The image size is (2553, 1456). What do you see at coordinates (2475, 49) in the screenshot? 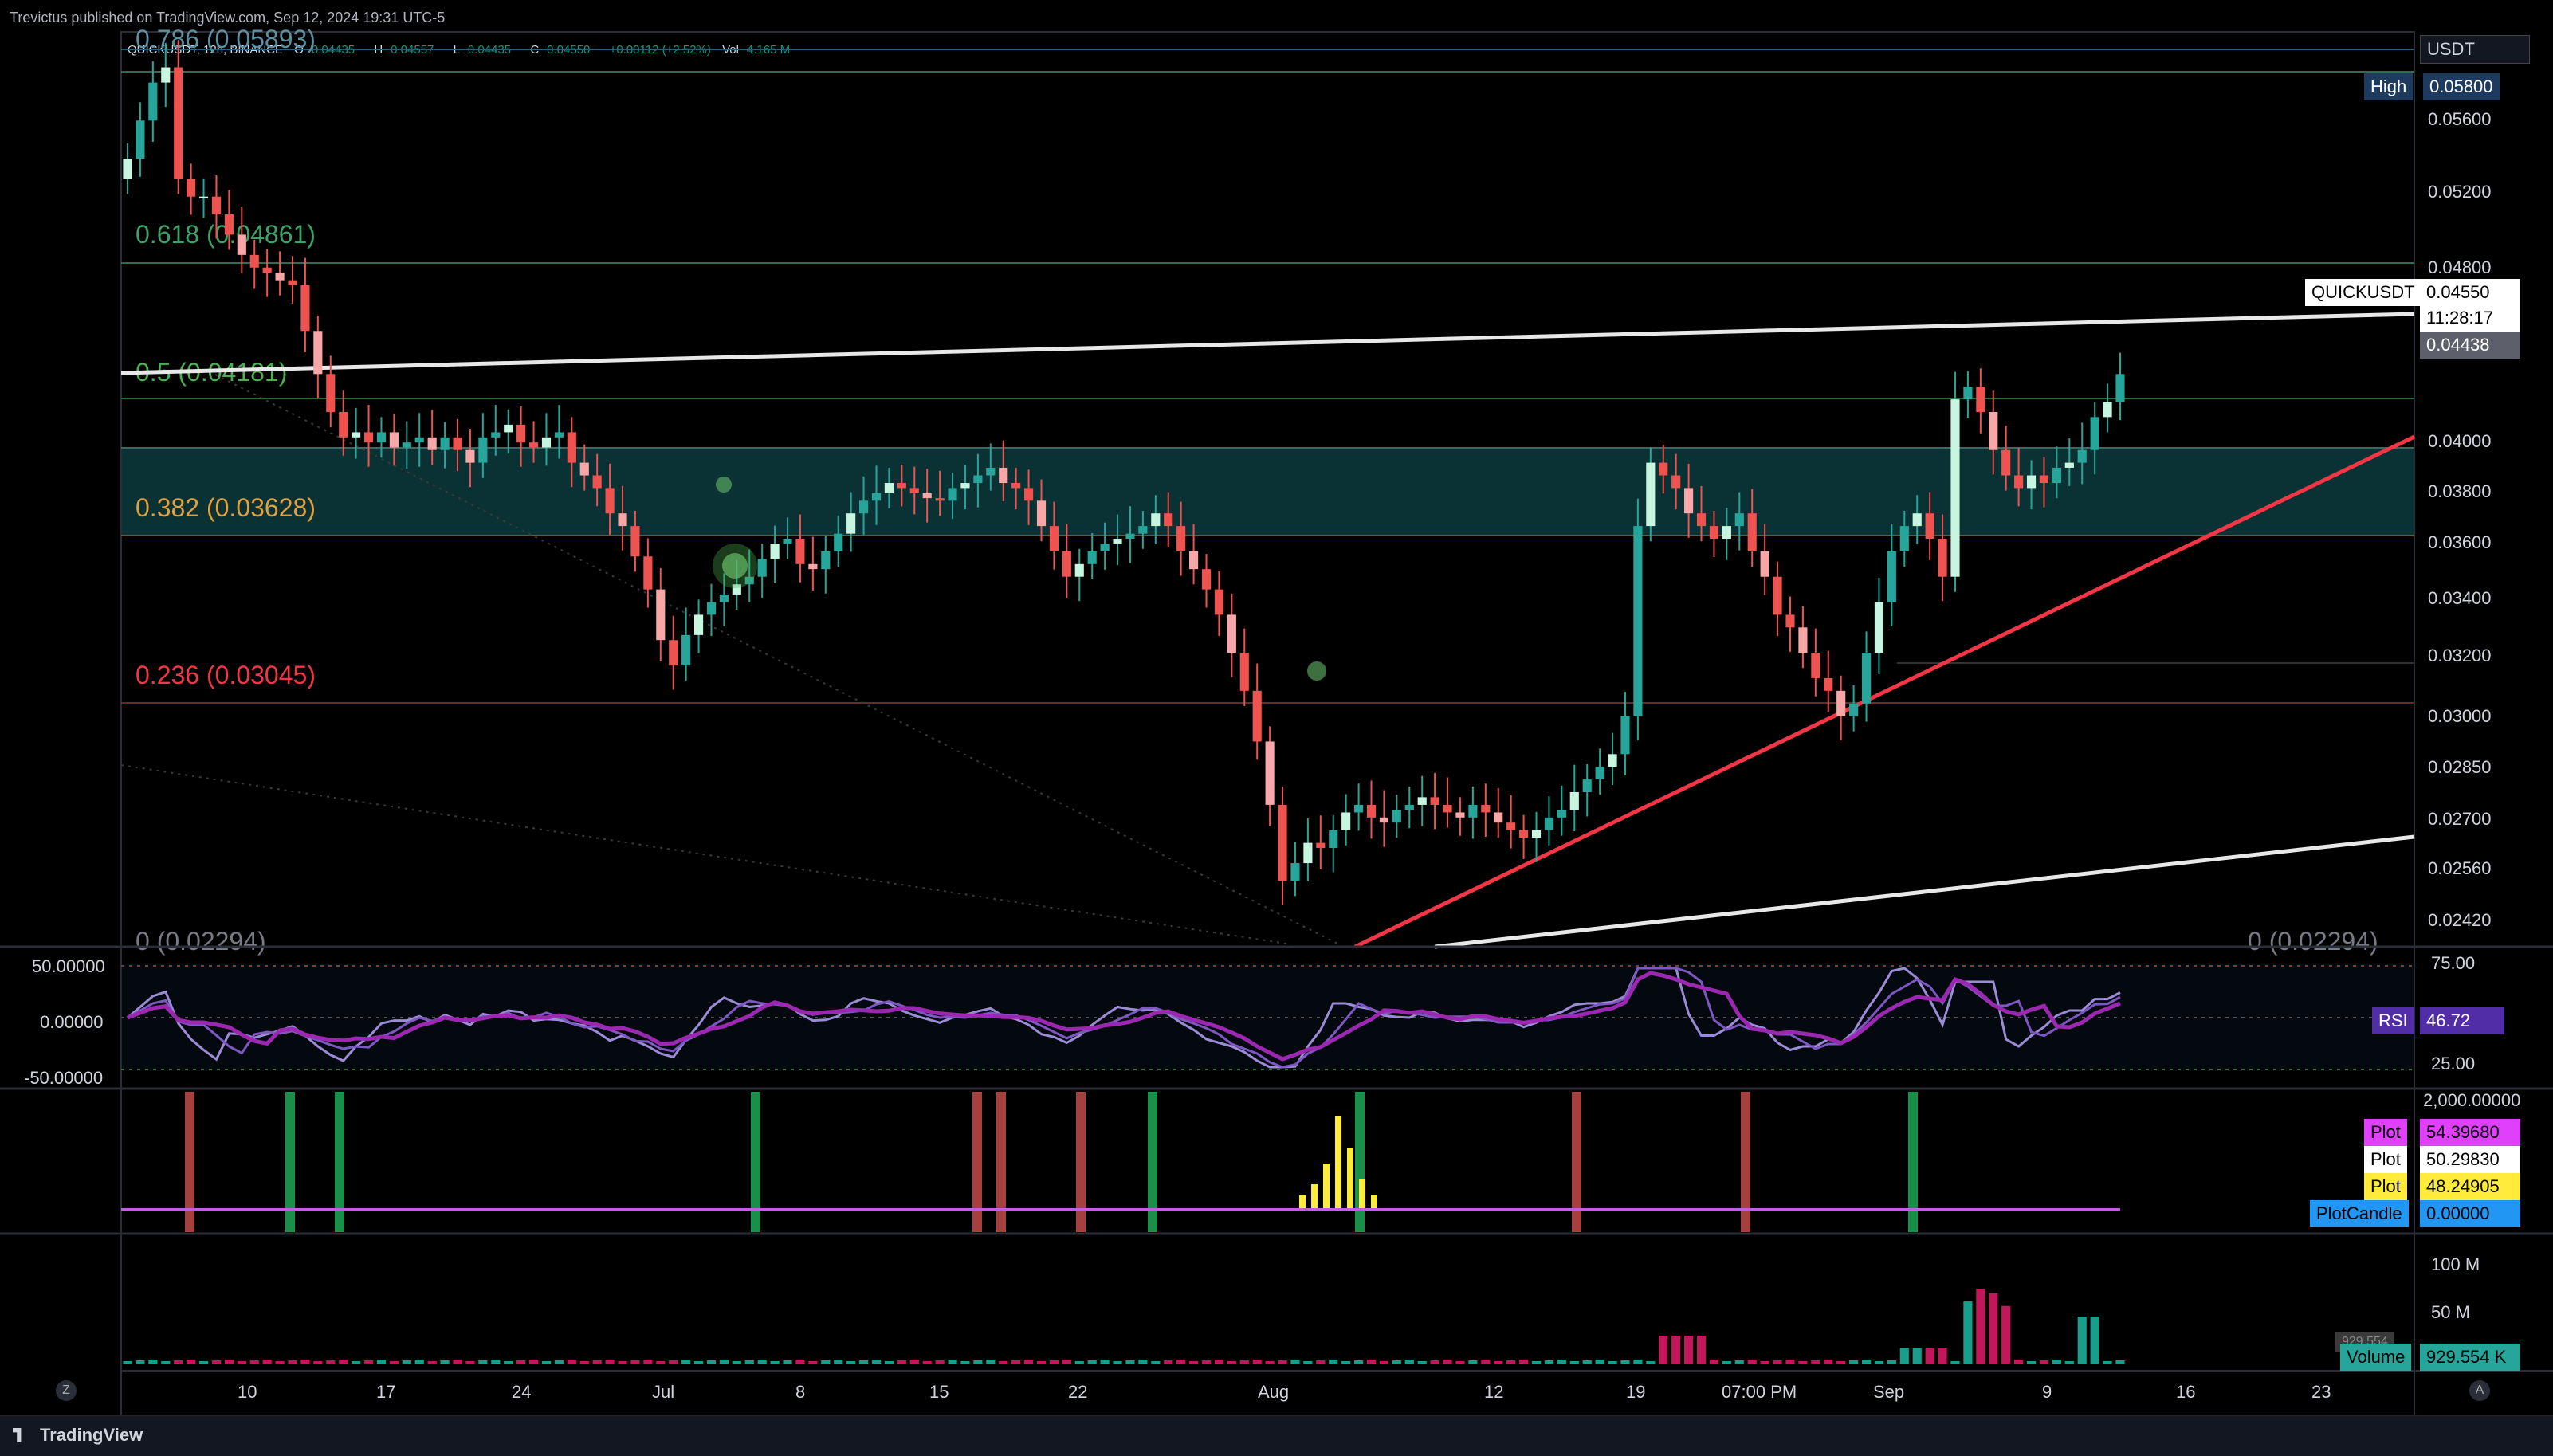
I see `currency-label: USDT` at bounding box center [2475, 49].